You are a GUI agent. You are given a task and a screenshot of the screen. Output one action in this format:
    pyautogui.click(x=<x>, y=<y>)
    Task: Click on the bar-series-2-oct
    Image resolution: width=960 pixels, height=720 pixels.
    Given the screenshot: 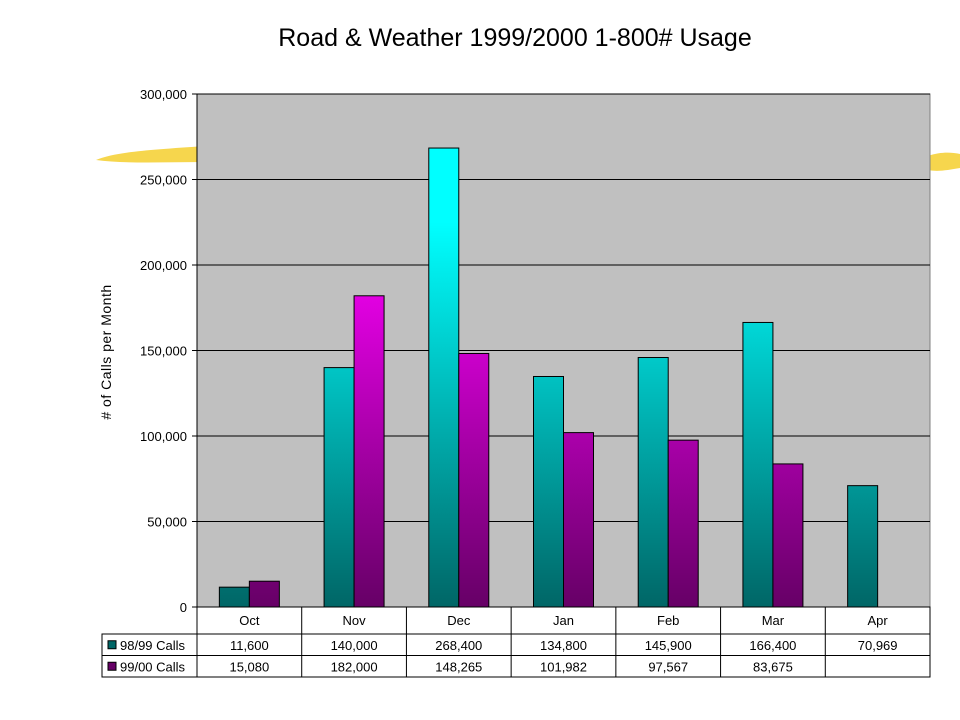 What is the action you would take?
    pyautogui.click(x=264, y=594)
    